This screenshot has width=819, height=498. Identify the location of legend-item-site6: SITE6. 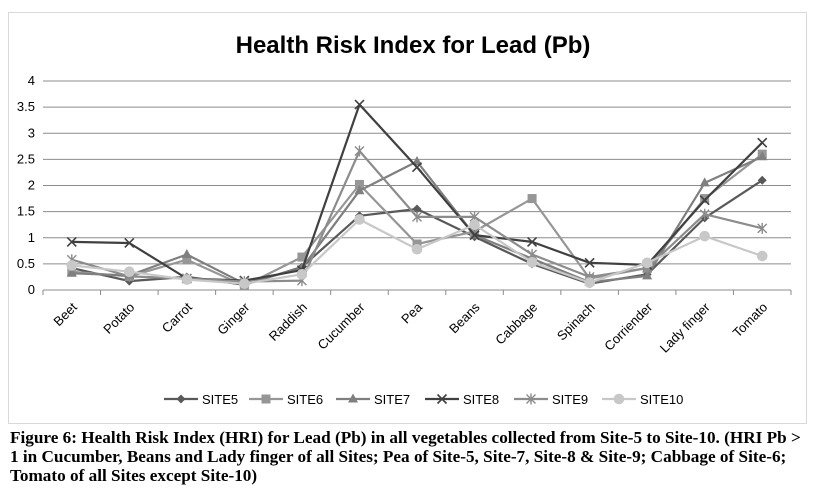
(286, 399).